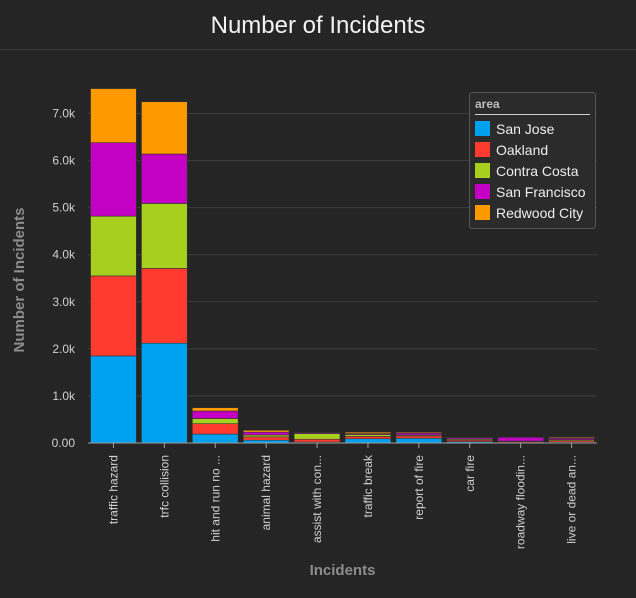 The width and height of the screenshot is (636, 598). I want to click on y-axis-ticks: 0.00 1.0k 2.0k 3.0k 4.0k 5.0k 6.0k 7.0k, so click(64, 278).